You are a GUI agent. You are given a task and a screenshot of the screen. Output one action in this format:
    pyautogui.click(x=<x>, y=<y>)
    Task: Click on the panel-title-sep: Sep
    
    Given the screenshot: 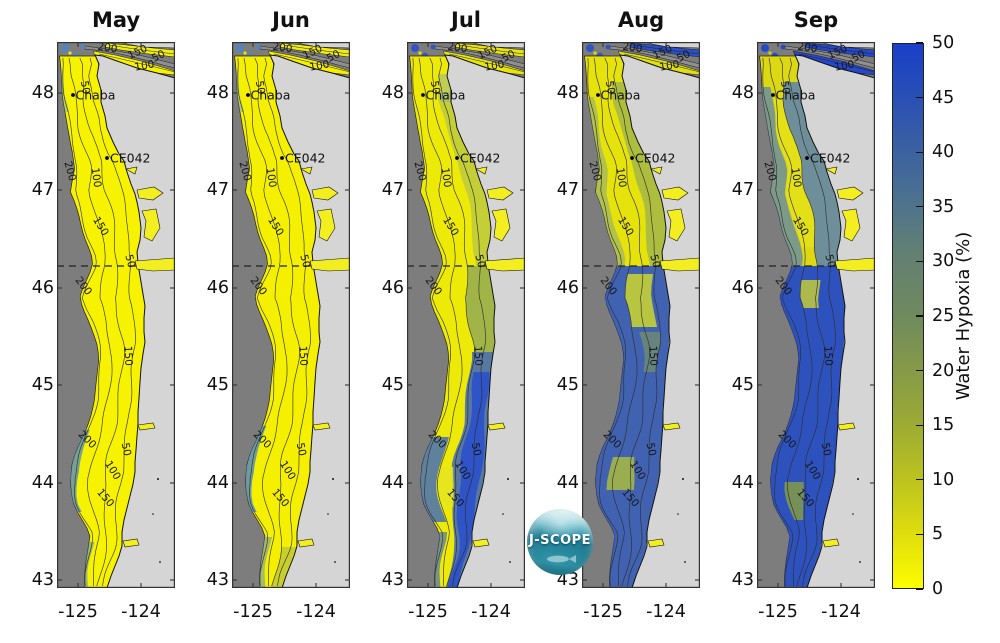 What is the action you would take?
    pyautogui.click(x=816, y=20)
    